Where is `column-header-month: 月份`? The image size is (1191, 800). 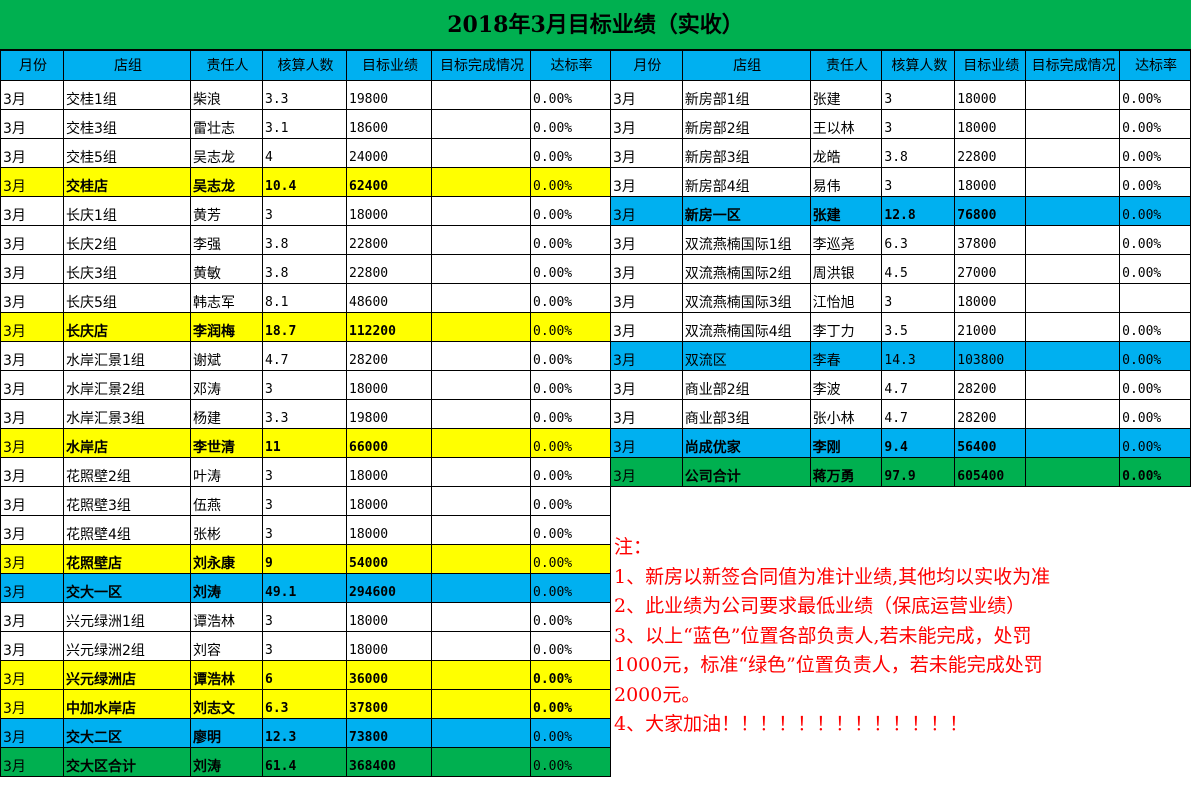
column-header-month: 月份 is located at coordinates (646, 65).